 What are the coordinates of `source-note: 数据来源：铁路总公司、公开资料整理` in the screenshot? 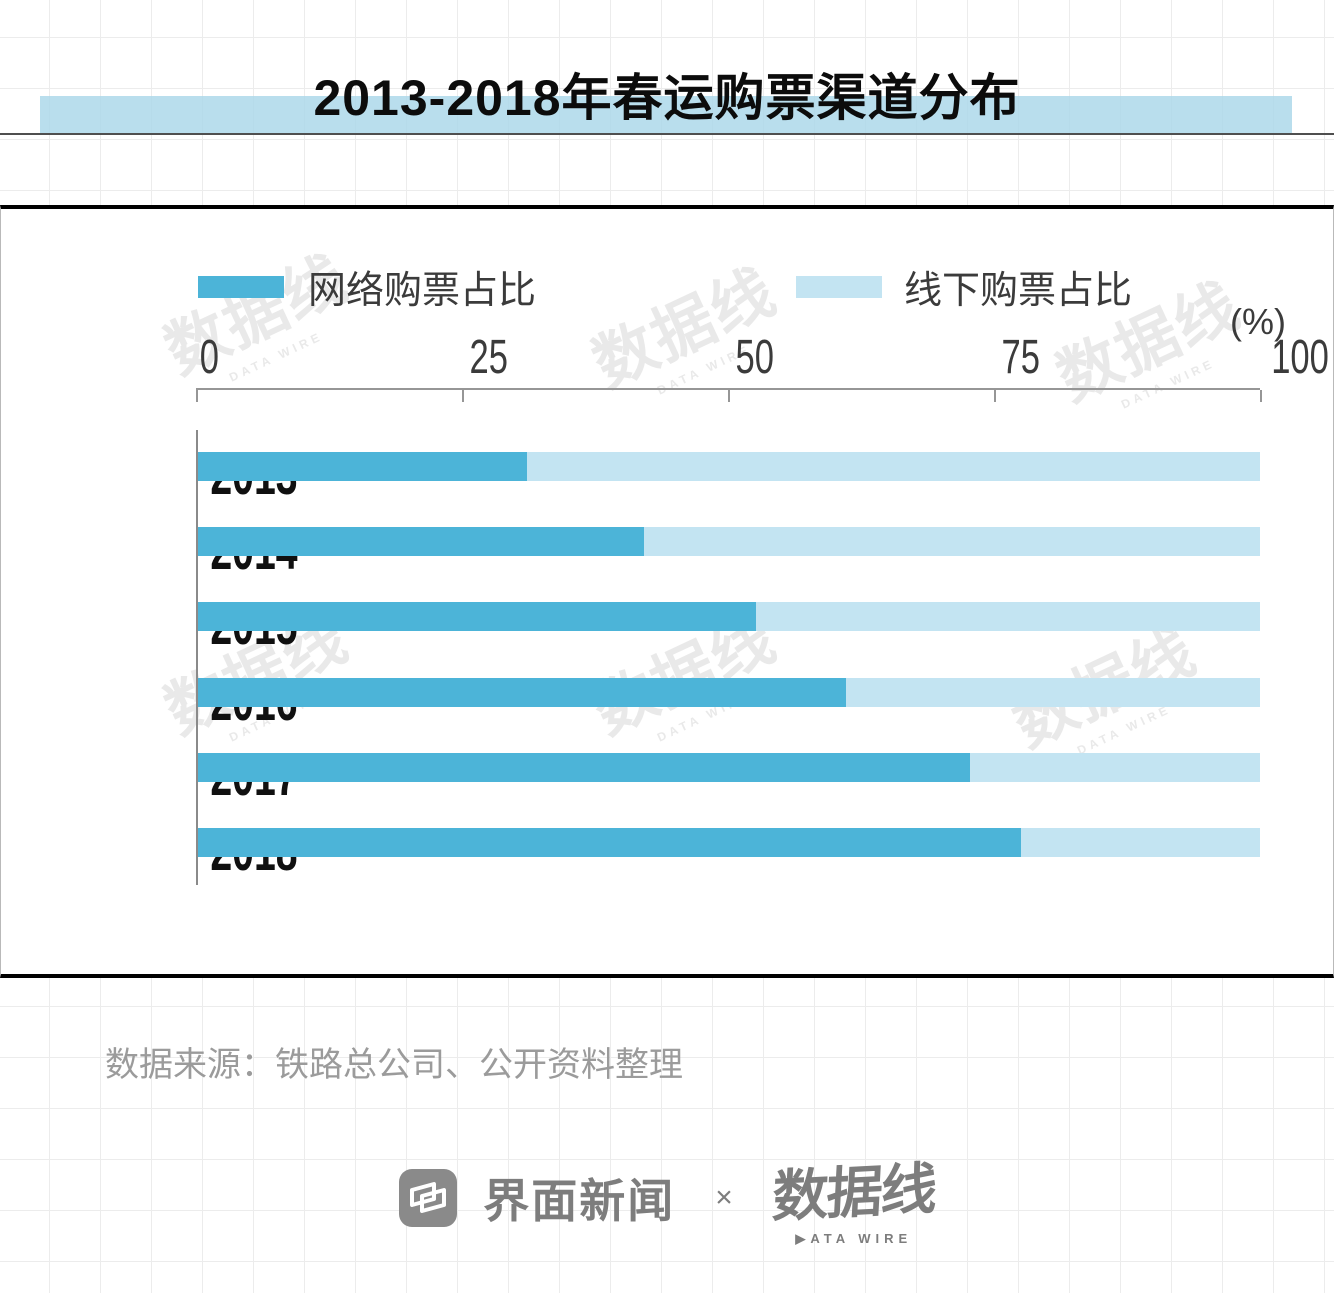 It's located at (394, 1065).